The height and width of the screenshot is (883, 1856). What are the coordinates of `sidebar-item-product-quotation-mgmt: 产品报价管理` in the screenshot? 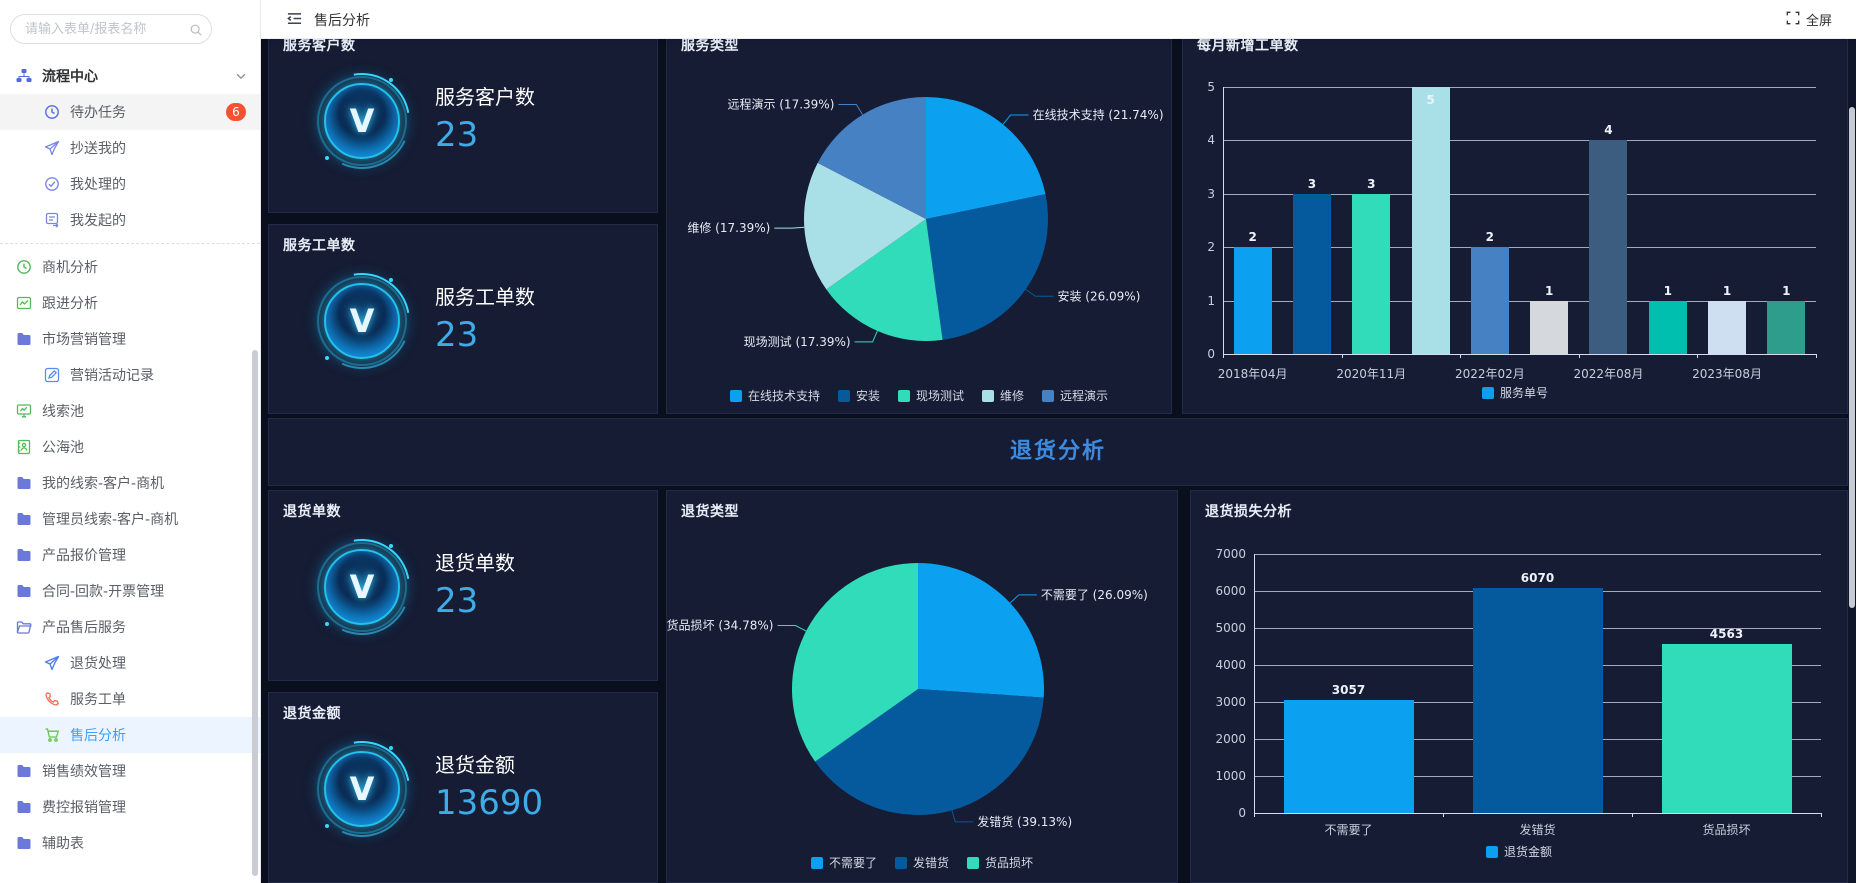 It's located at (130, 555).